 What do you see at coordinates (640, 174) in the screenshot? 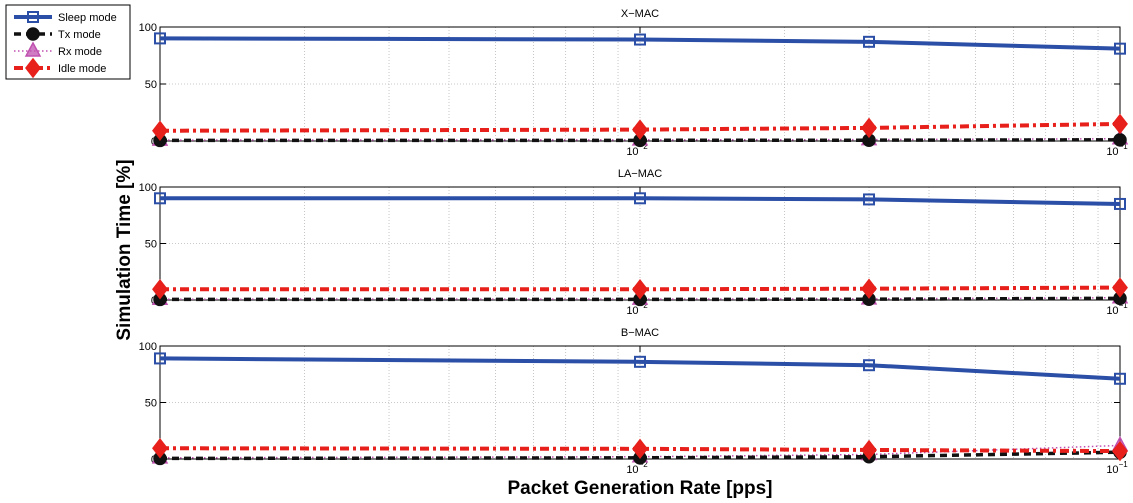
I see `panel-title: LA−MAC` at bounding box center [640, 174].